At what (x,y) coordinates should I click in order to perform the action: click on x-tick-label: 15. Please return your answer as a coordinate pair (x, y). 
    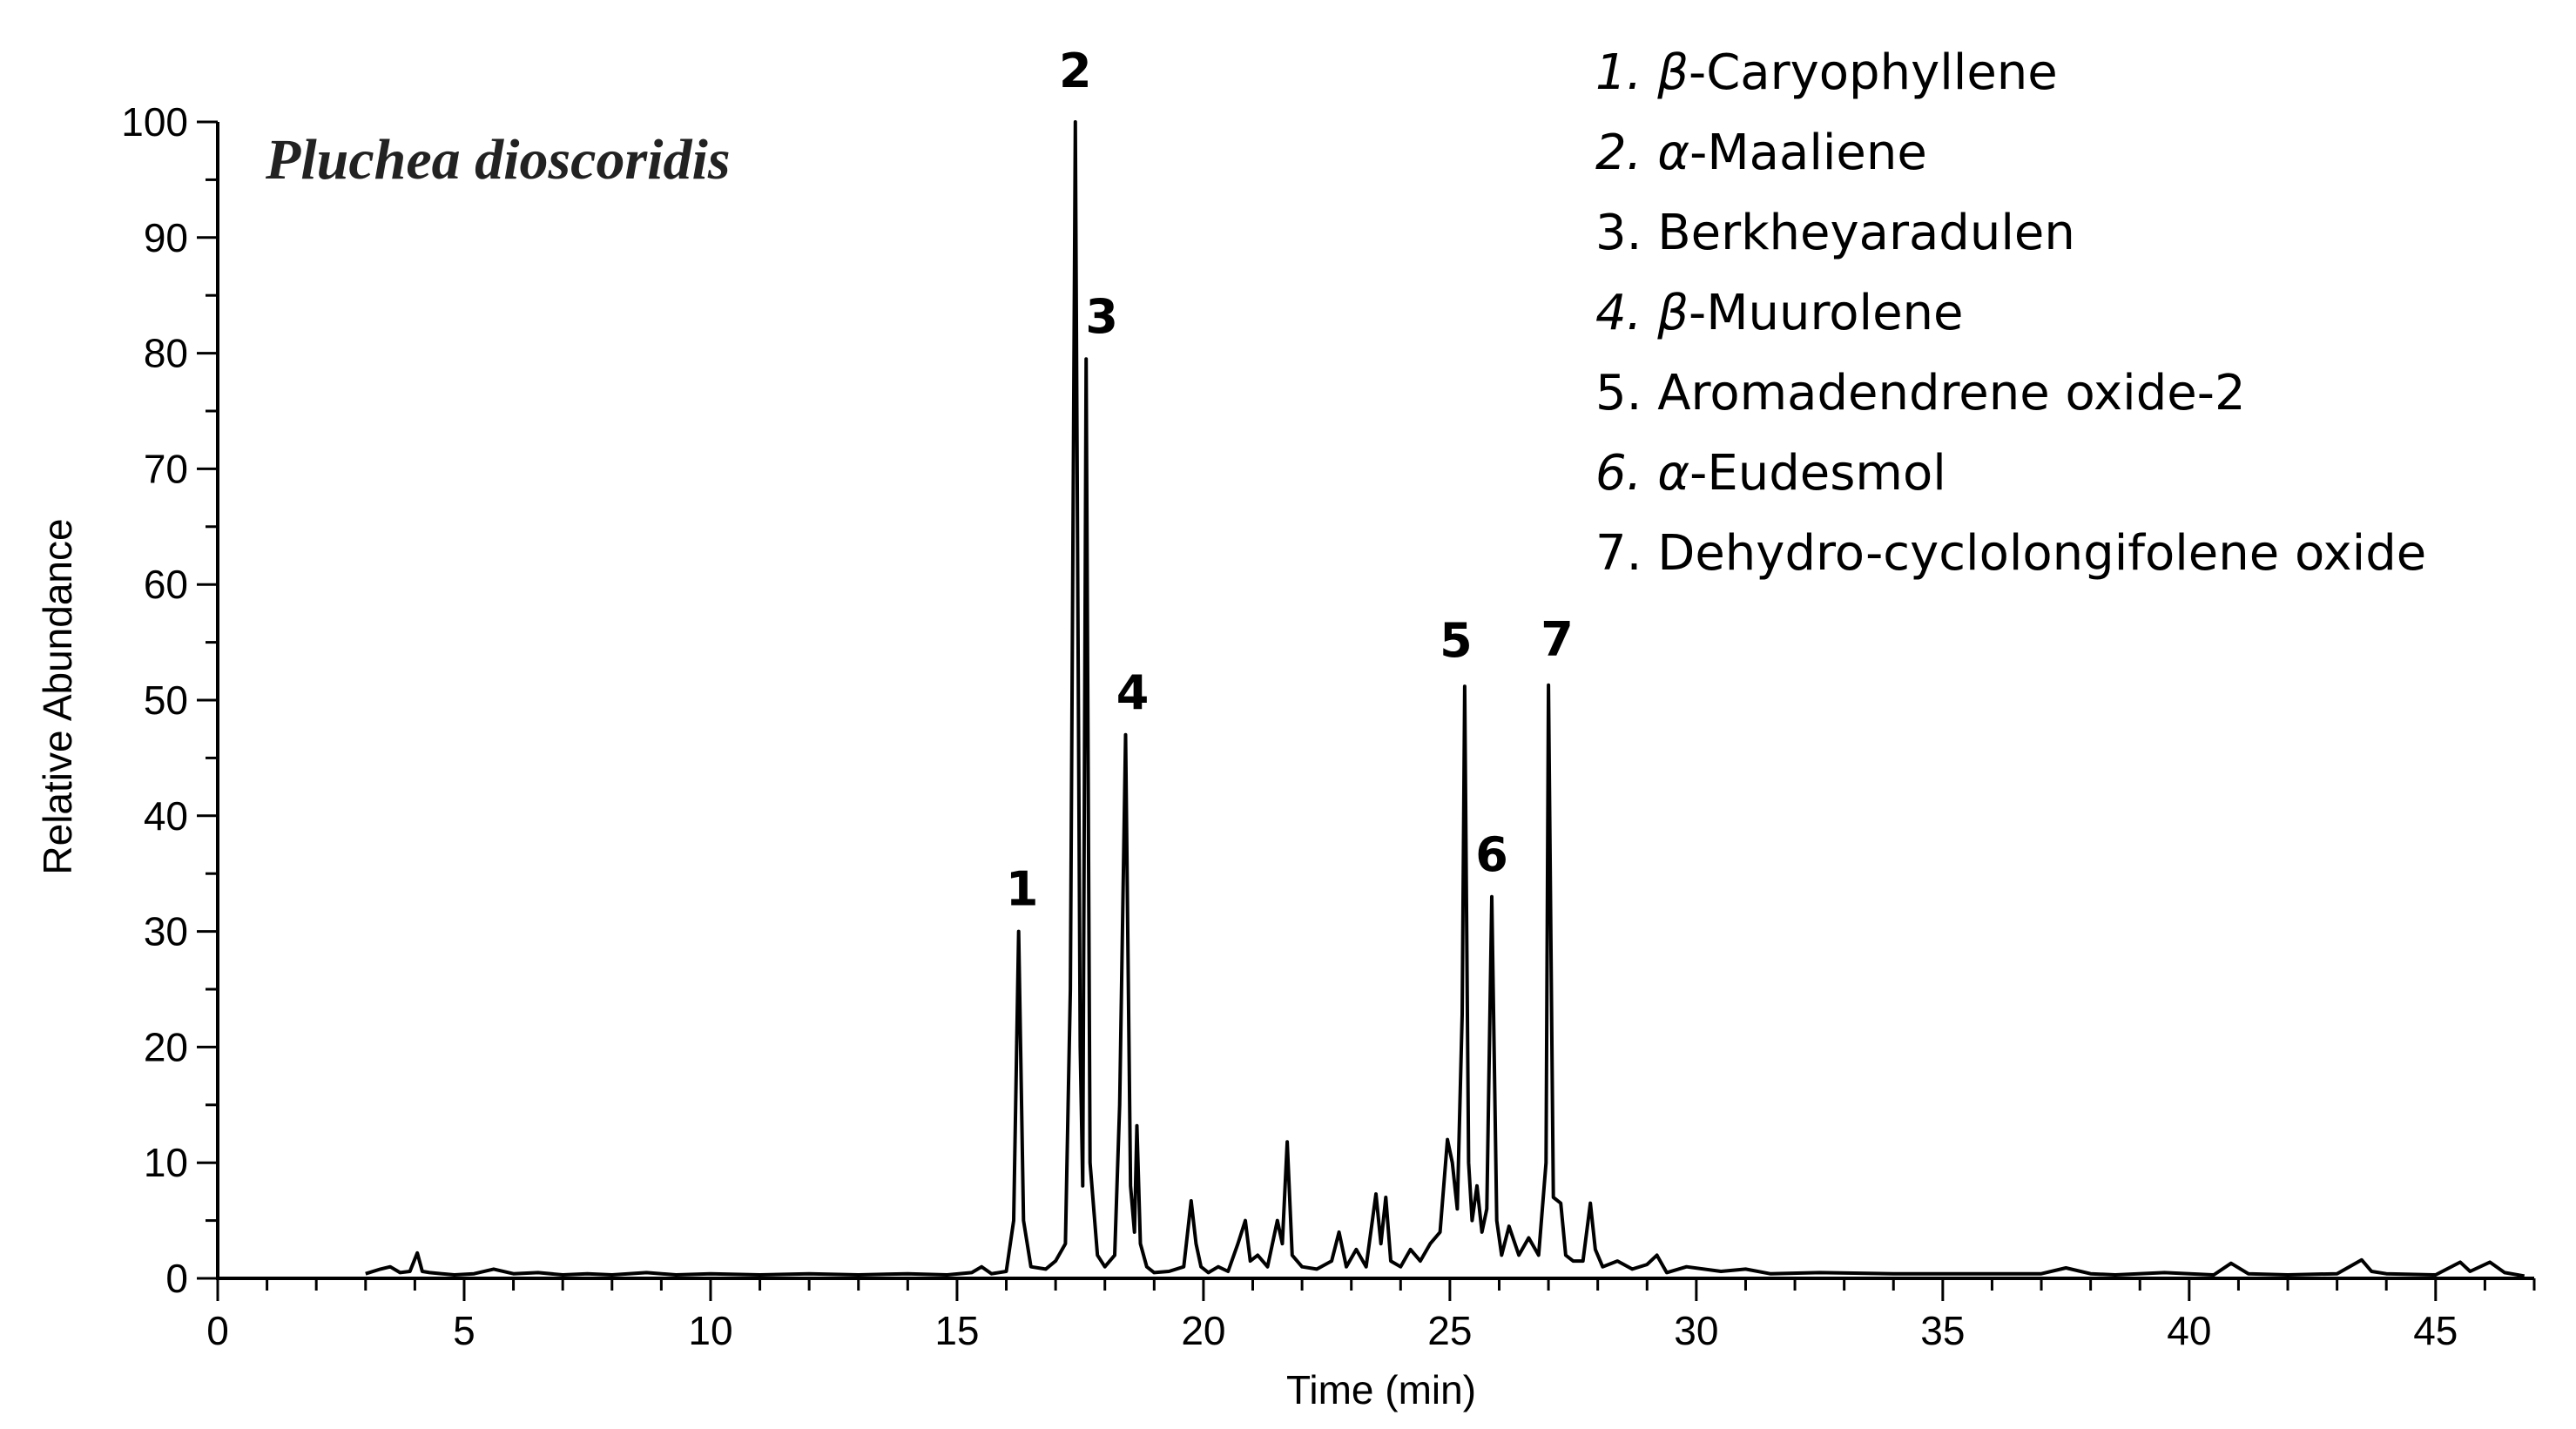
    Looking at the image, I should click on (956, 1330).